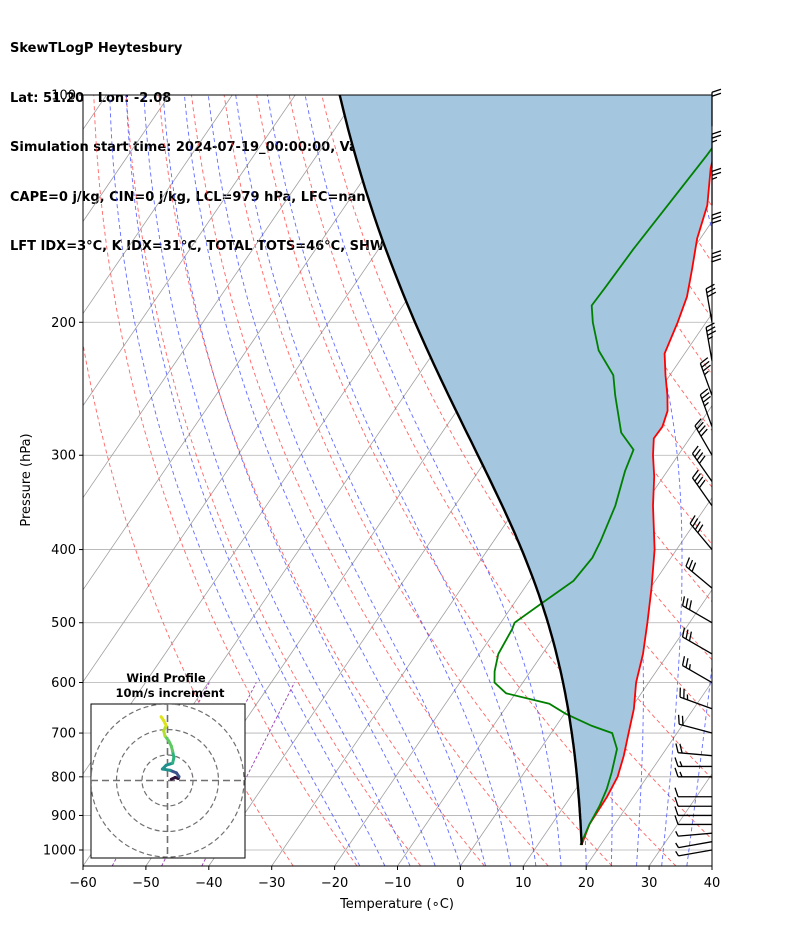 The image size is (794, 937). I want to click on x-tick-label: −10, so click(397, 883).